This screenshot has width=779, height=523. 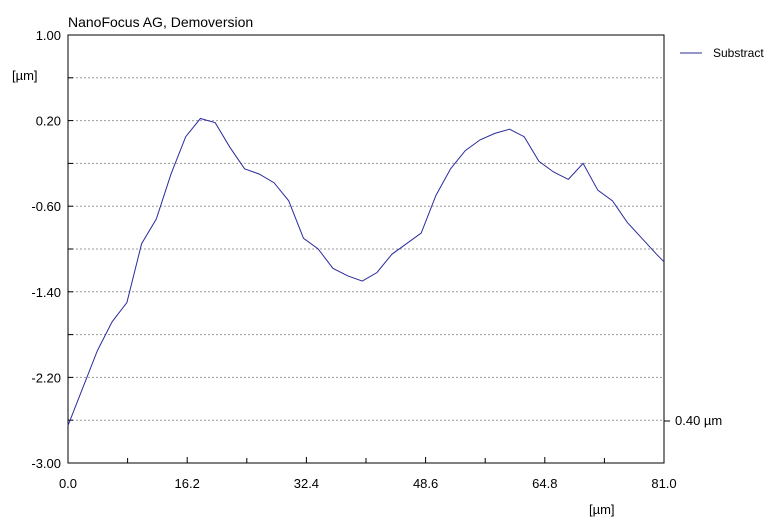 What do you see at coordinates (68, 483) in the screenshot?
I see `x-tick-label: 0.0` at bounding box center [68, 483].